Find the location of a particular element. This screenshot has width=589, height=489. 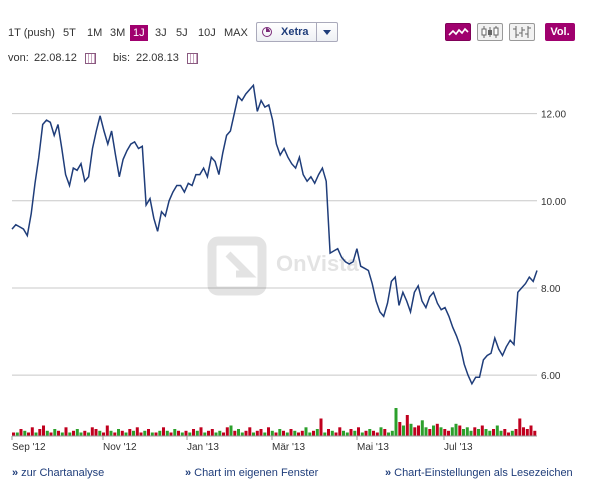

range-1m-button: 1M is located at coordinates (95, 33).